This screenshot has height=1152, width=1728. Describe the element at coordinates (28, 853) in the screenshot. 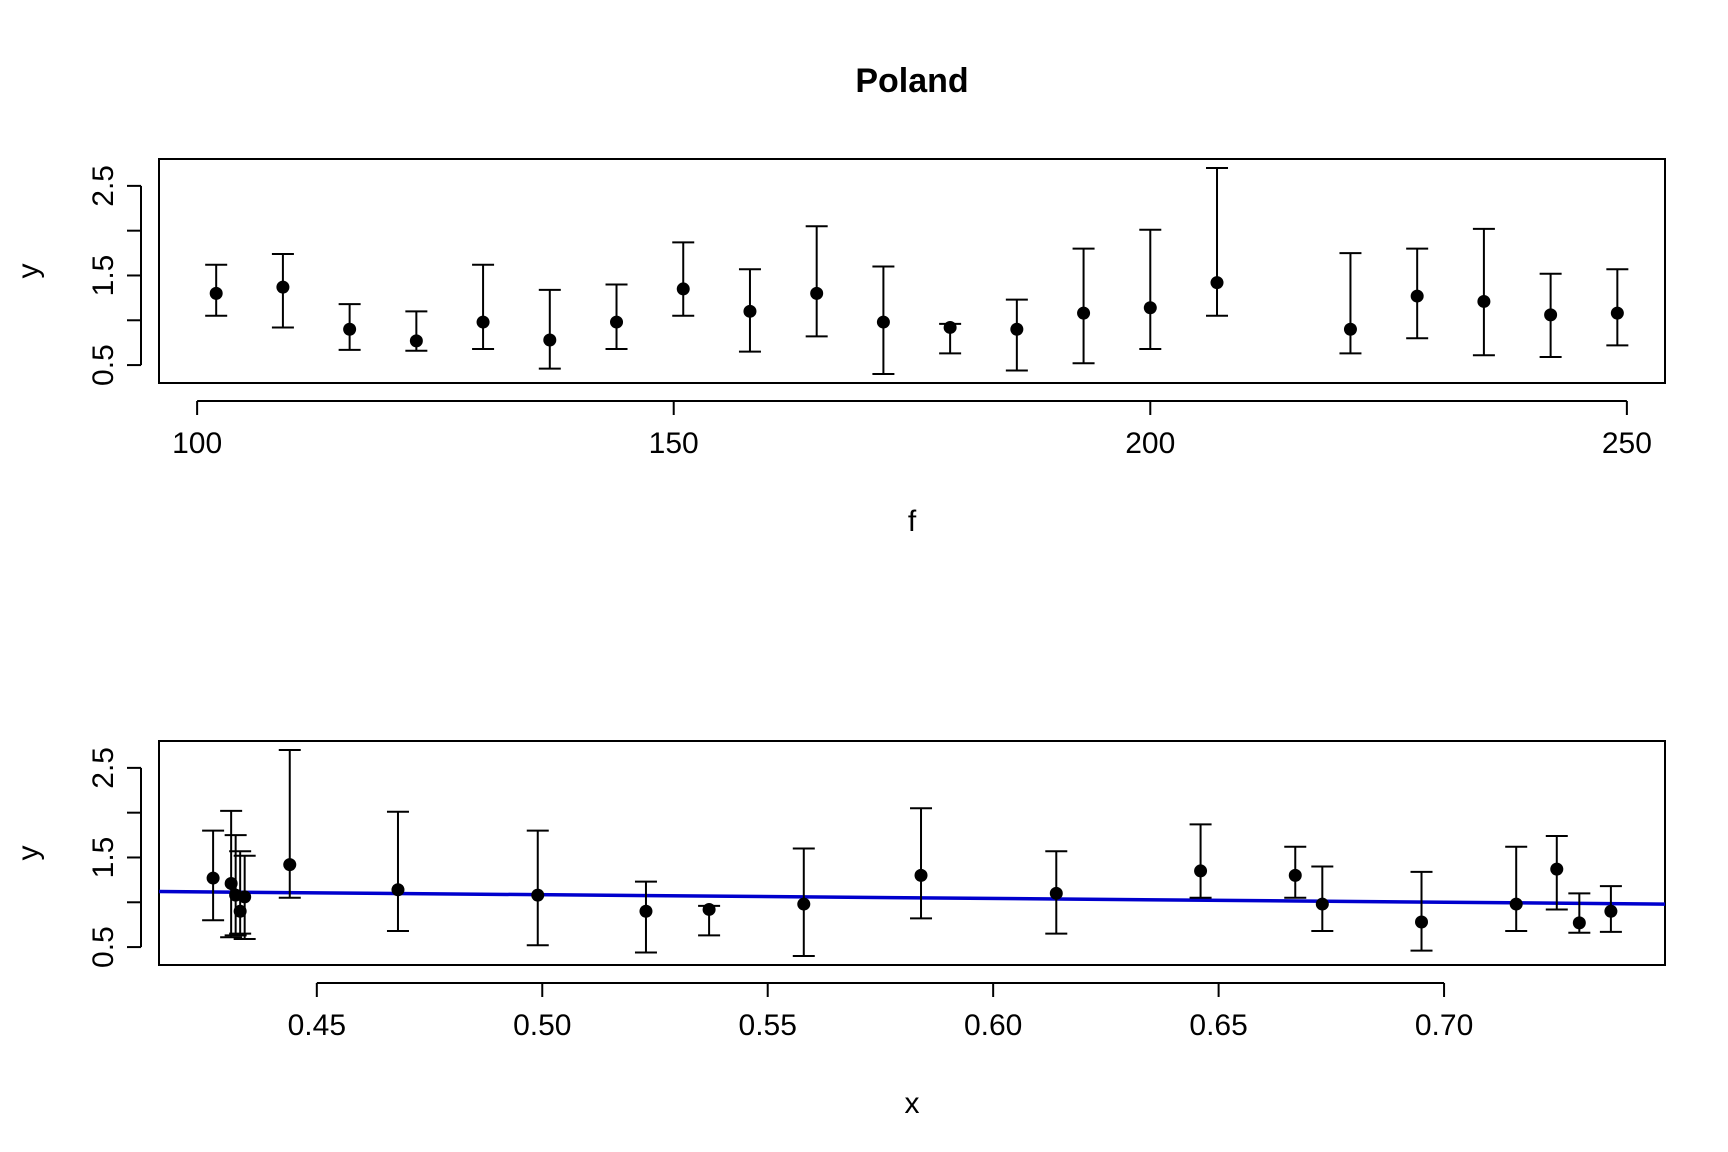

I see `panel-1-y-axis-title: y` at that location.